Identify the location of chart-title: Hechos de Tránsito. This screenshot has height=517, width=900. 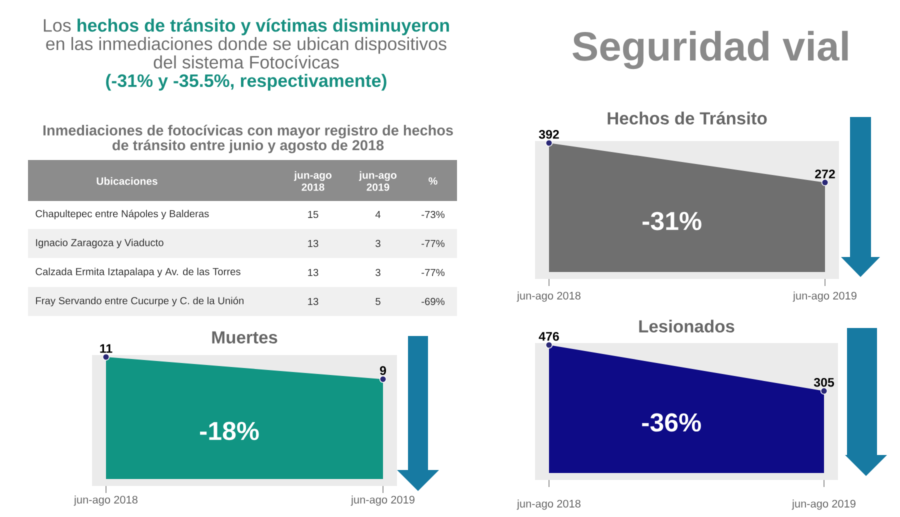
(687, 118).